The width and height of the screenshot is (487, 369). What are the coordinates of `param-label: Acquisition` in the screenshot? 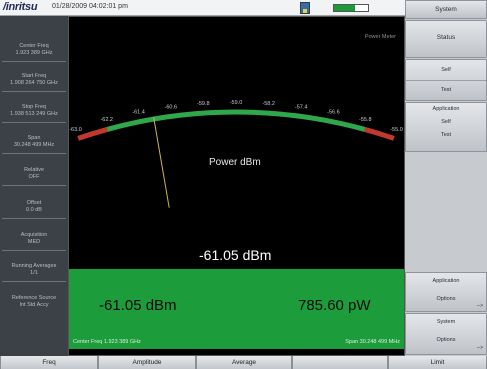 It's located at (34, 235).